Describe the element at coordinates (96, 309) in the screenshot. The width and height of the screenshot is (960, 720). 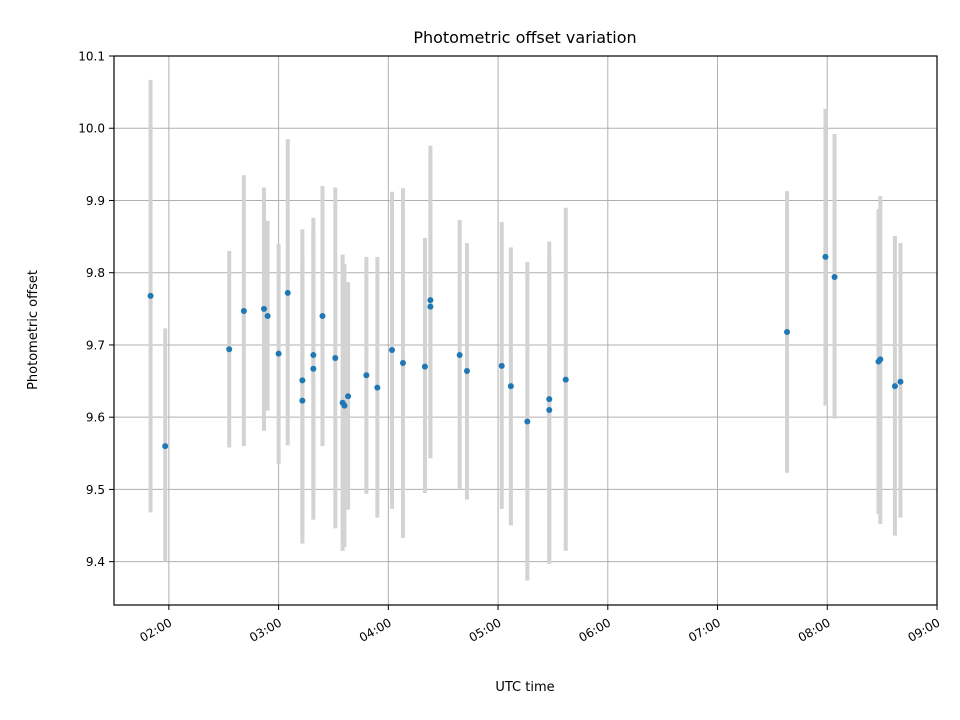
I see `y-axis-ticks: 9.4 9.5 9.6 9.7 9.8 9.9 10.0 10.1` at that location.